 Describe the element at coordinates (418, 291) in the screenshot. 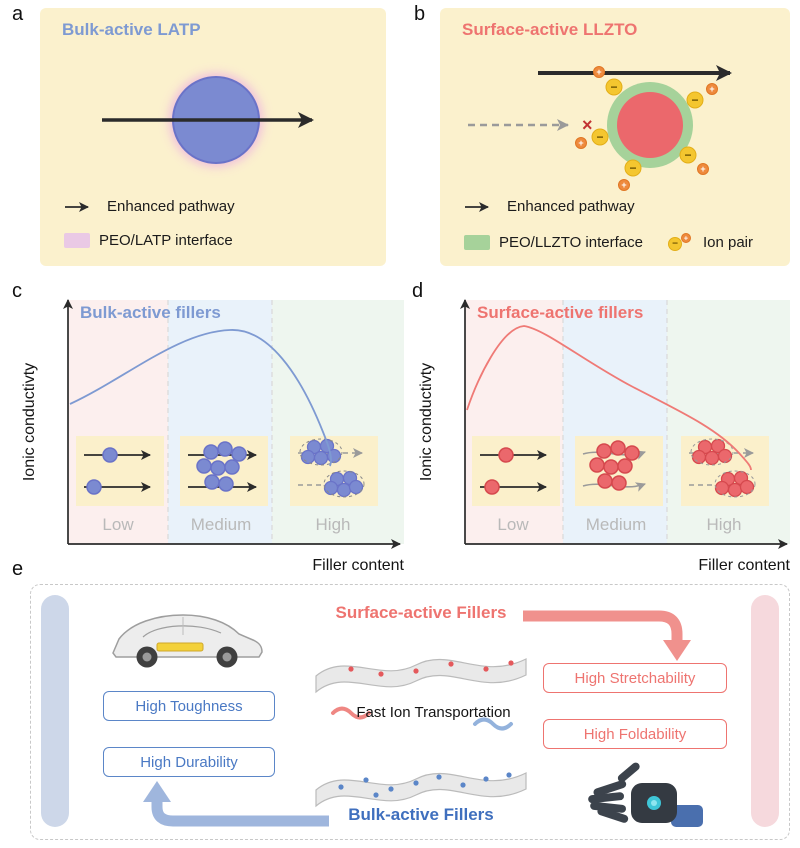

I see `panel-d-label: d` at that location.